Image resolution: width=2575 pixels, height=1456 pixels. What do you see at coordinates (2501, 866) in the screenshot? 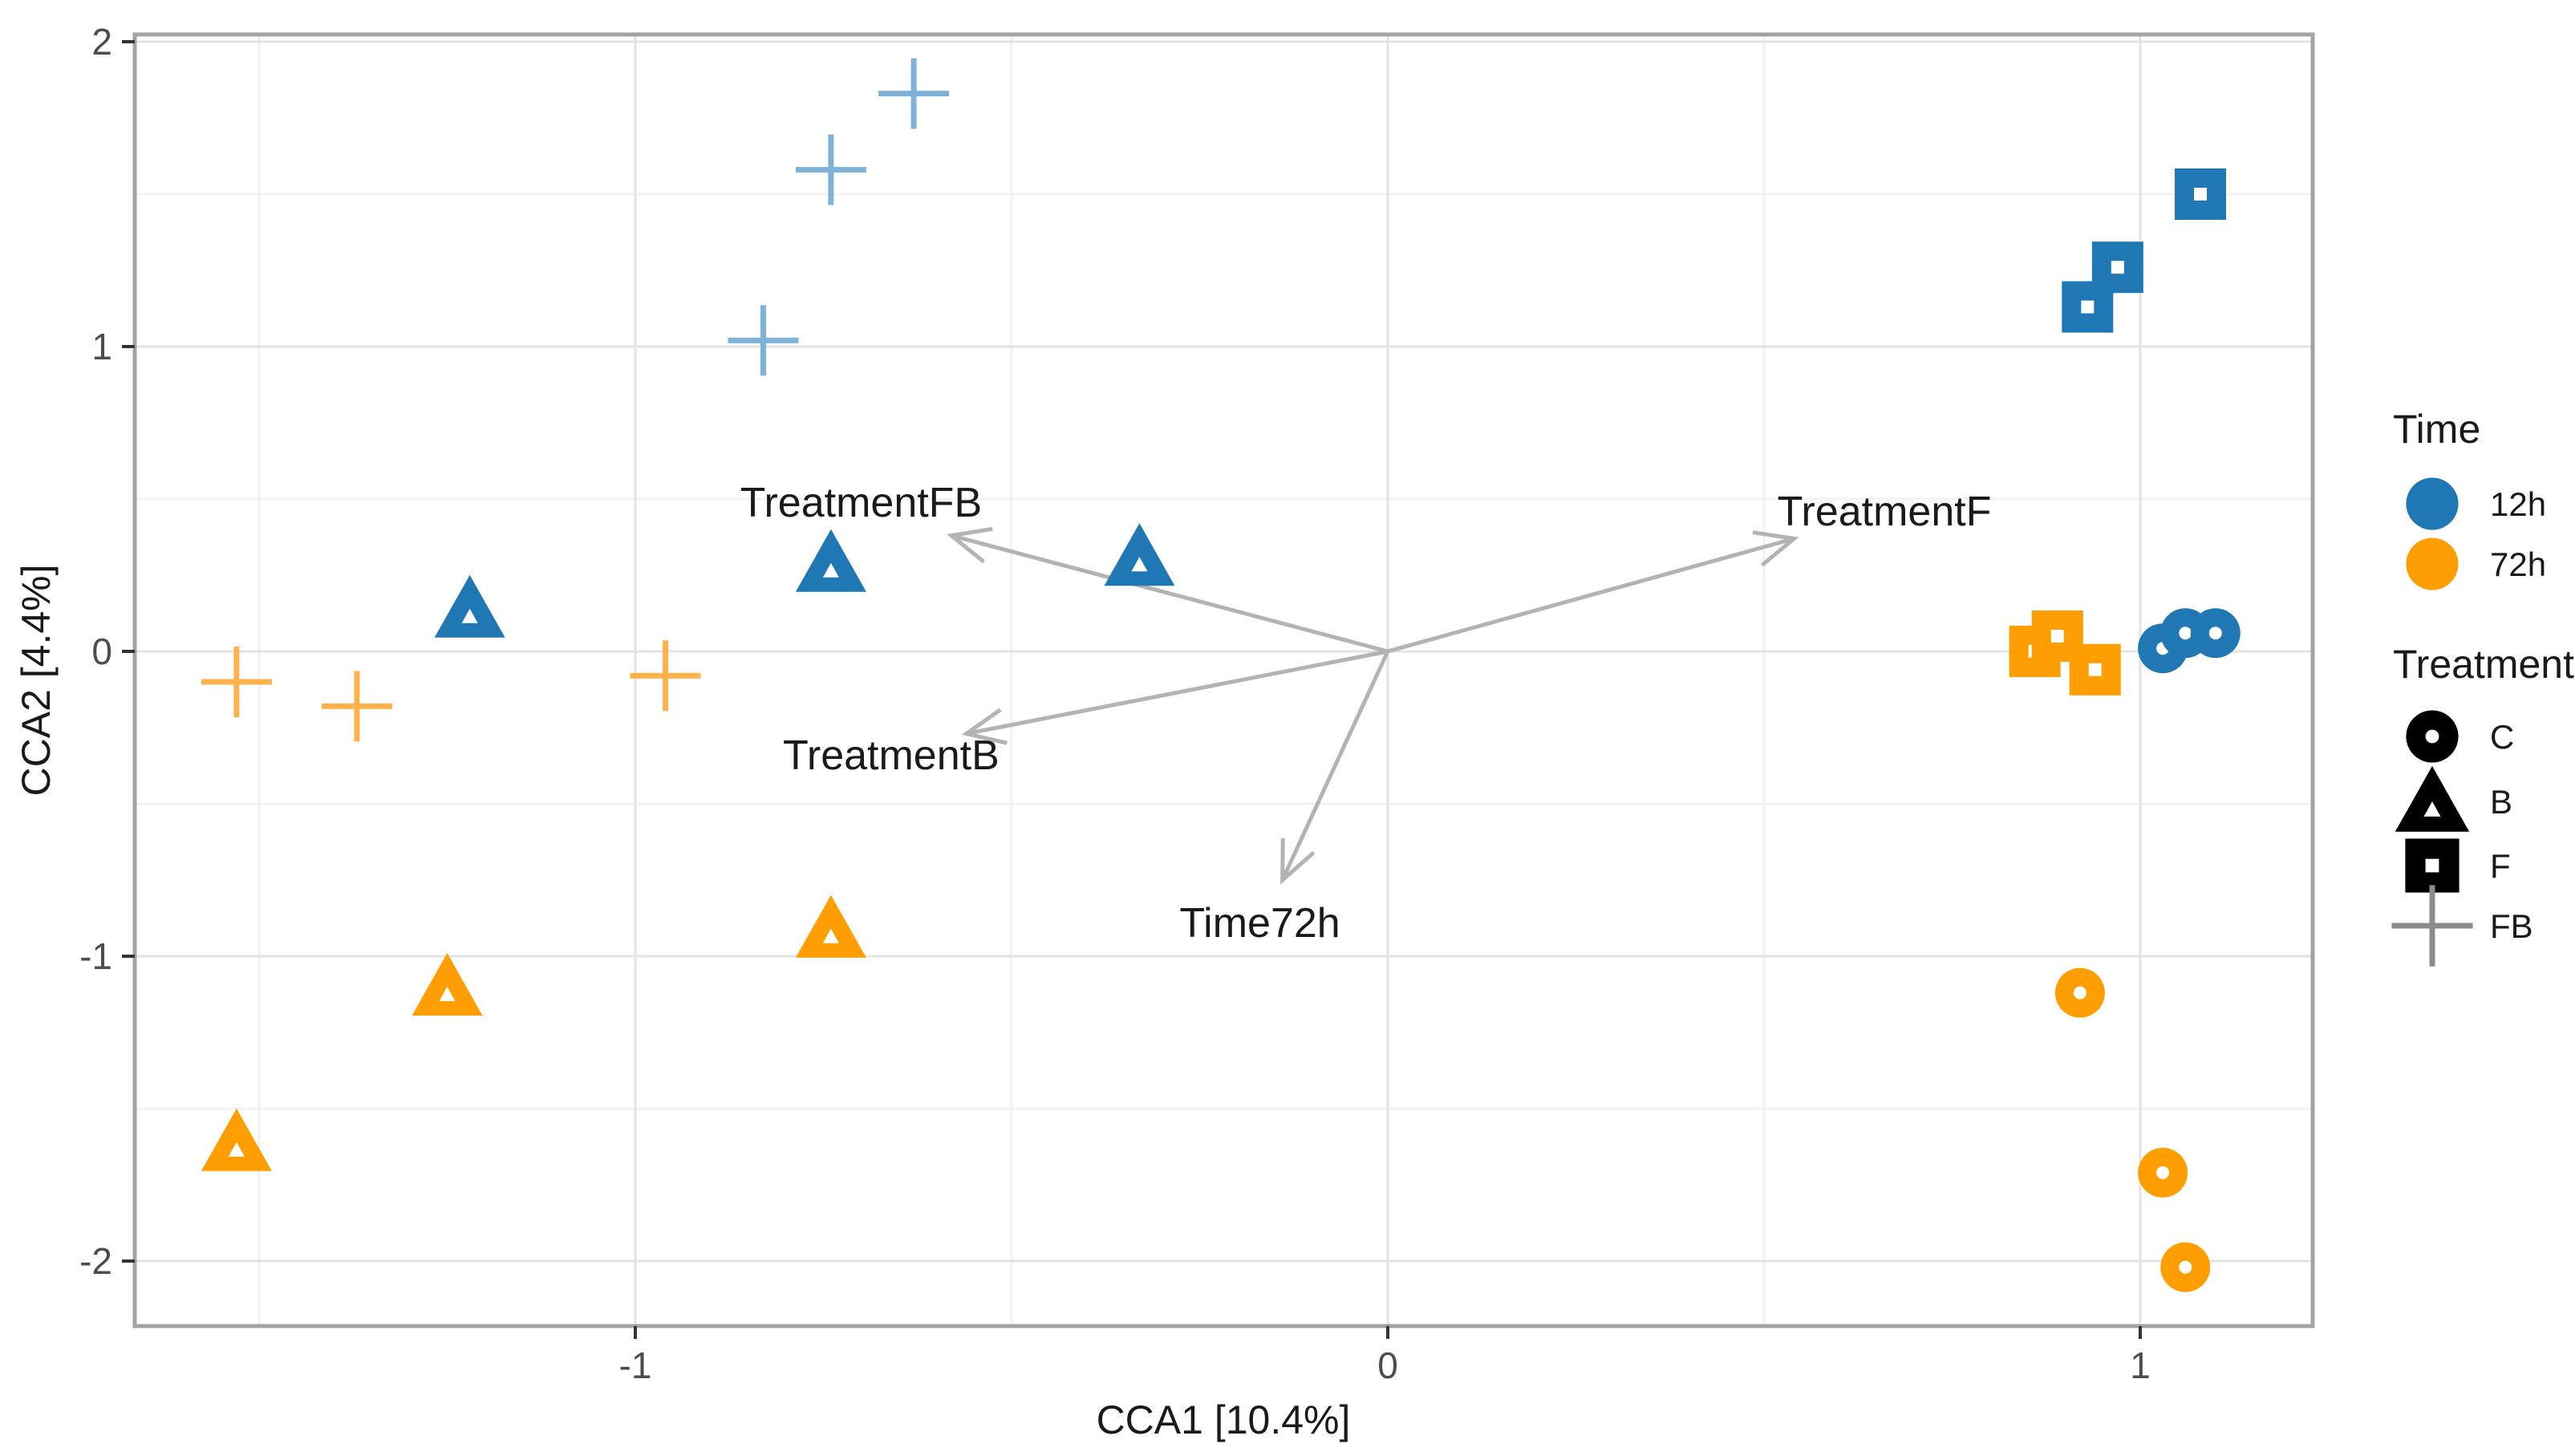
I see `legend-item-label: F` at bounding box center [2501, 866].